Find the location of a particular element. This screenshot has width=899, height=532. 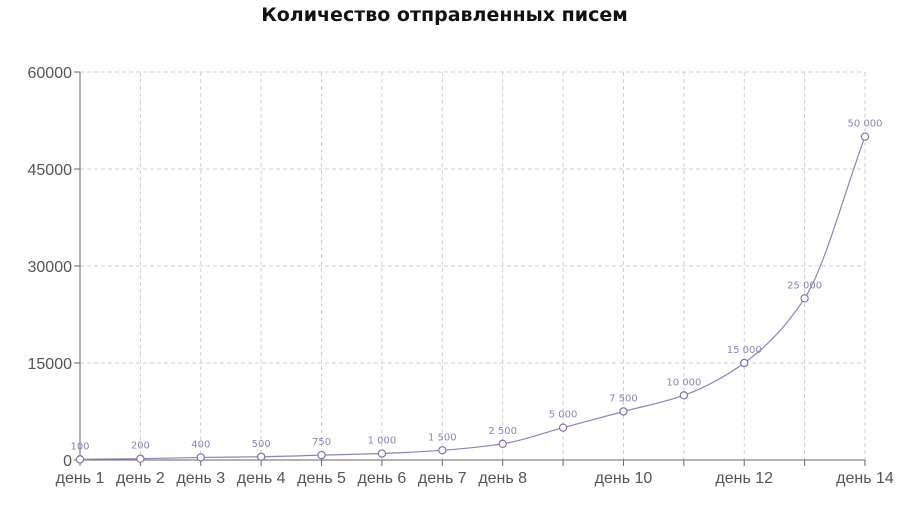

data-label: 2 500 is located at coordinates (502, 431).